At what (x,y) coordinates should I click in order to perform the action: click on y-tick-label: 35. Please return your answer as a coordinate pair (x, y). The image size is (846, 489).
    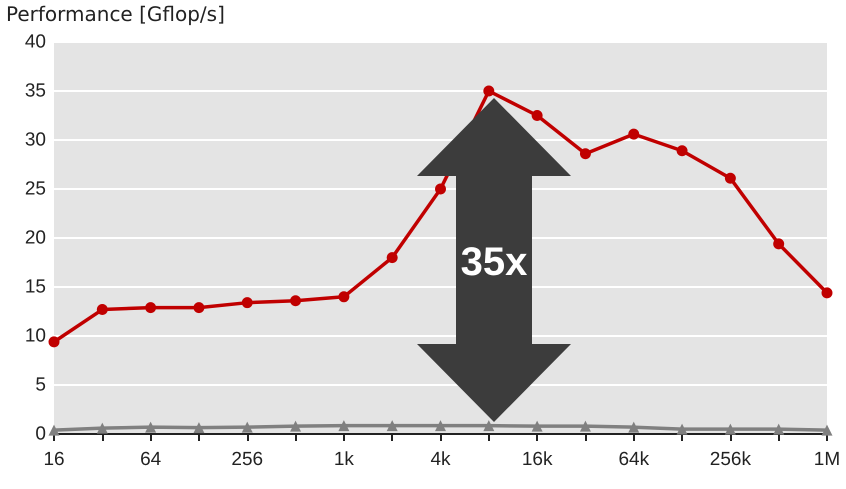
    Looking at the image, I should click on (35, 91).